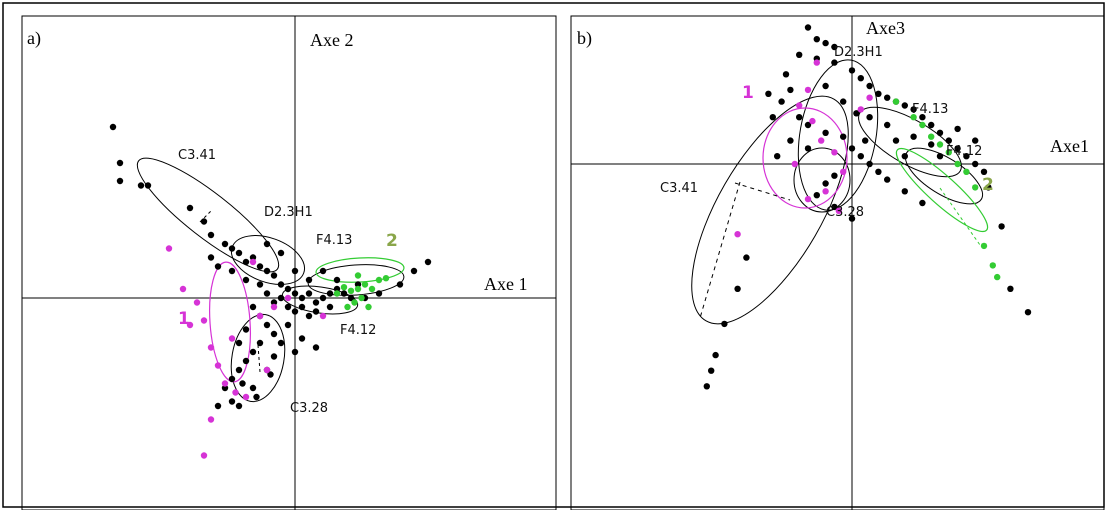 The width and height of the screenshot is (1107, 510). What do you see at coordinates (309, 408) in the screenshot?
I see `group-label-c328-a: C3.28` at bounding box center [309, 408].